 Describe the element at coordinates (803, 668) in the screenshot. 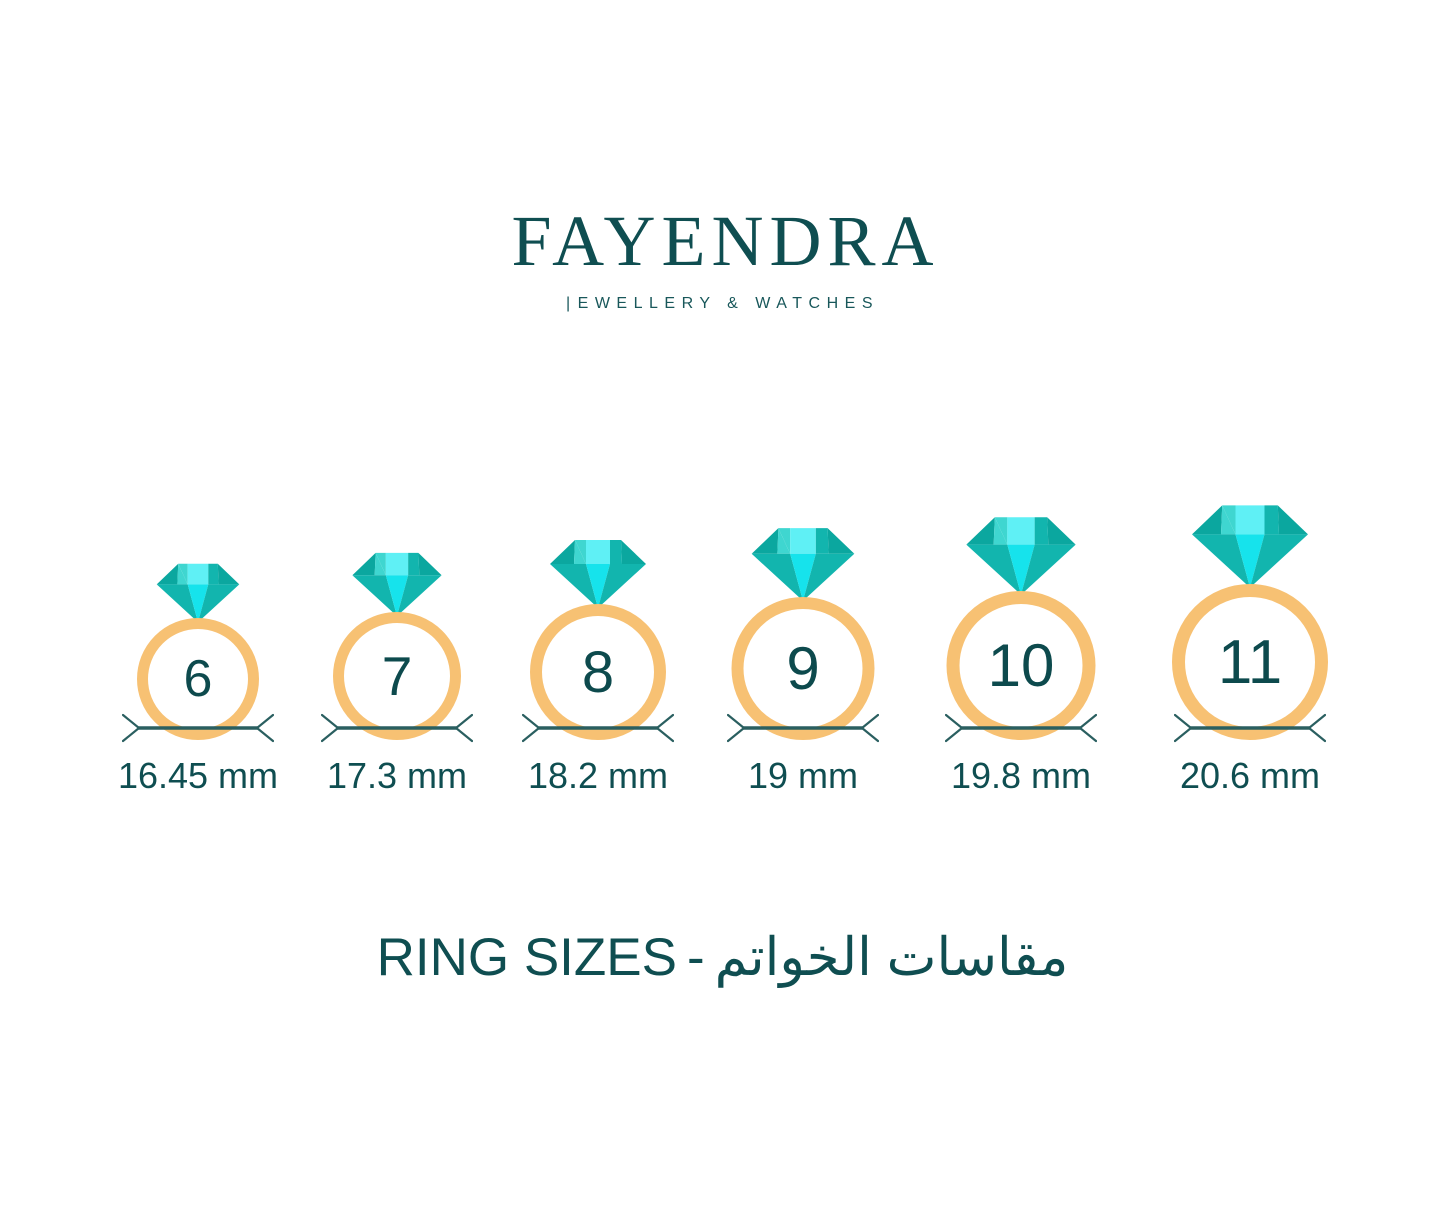

I see `ring-size-number: 9` at that location.